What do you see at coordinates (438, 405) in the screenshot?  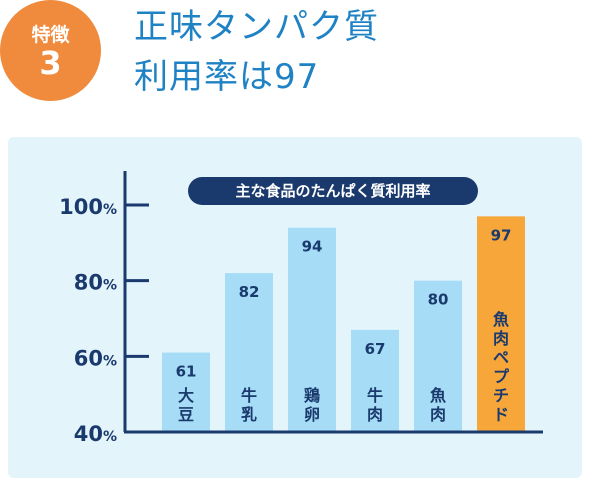 I see `category-label-5: 魚肉` at bounding box center [438, 405].